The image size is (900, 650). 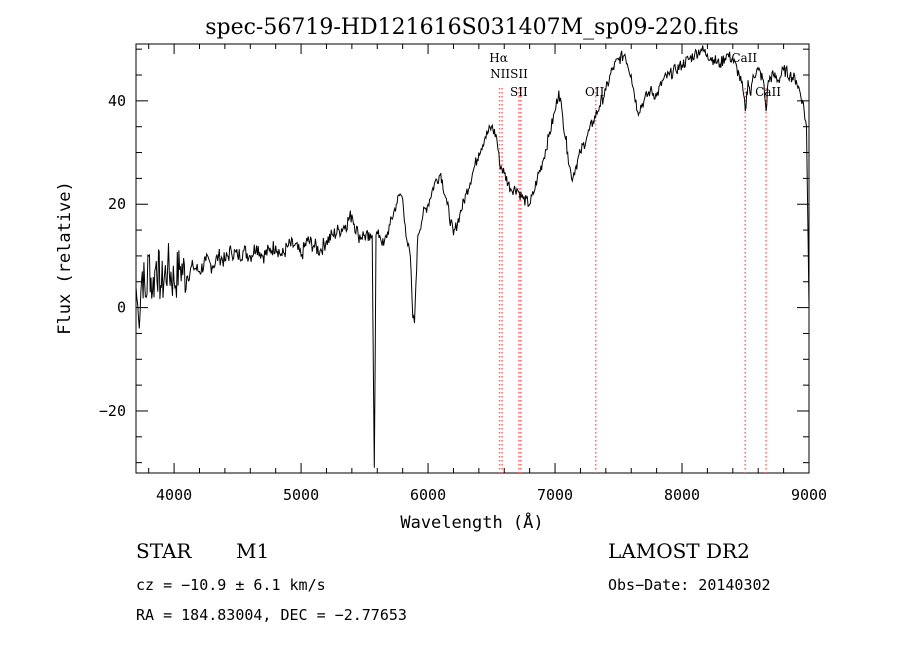 I want to click on x-tick-label: 7000, so click(x=555, y=495).